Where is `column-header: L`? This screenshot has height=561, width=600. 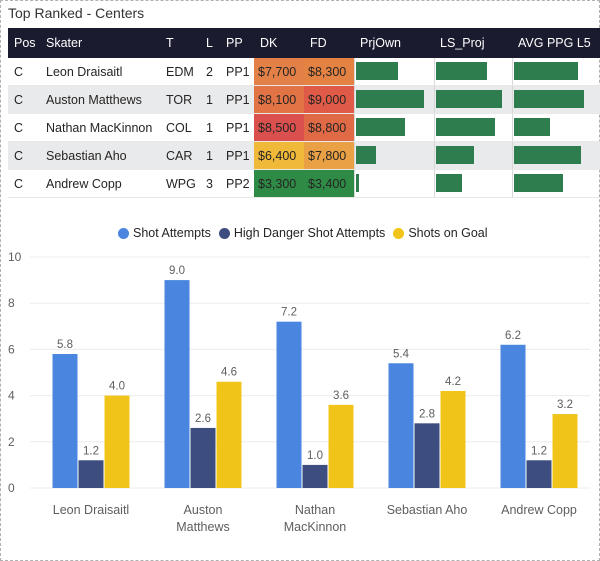
column-header: L is located at coordinates (210, 43).